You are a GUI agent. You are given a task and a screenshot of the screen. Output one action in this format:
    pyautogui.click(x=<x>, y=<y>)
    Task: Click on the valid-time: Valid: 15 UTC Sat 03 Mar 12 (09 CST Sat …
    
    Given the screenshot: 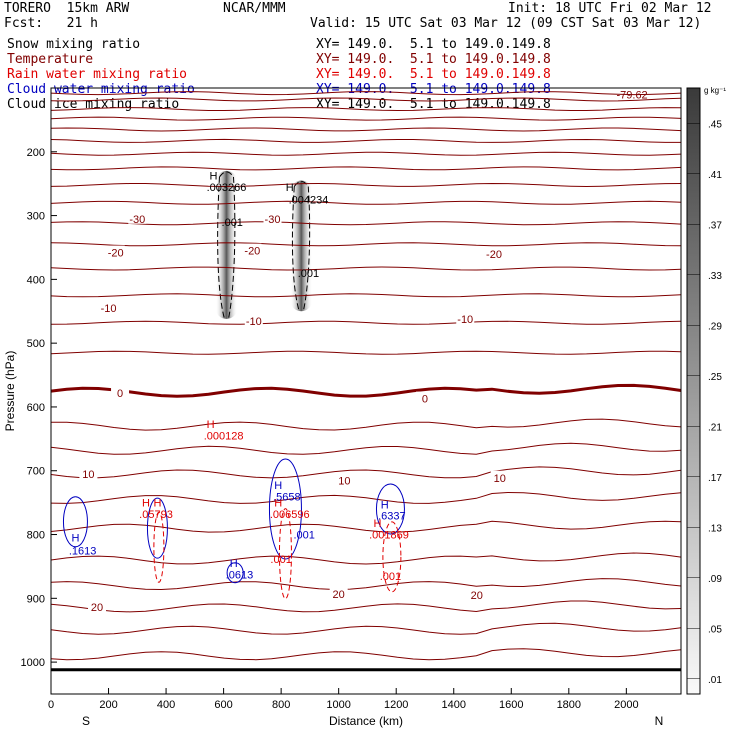 What is the action you would take?
    pyautogui.click(x=506, y=23)
    